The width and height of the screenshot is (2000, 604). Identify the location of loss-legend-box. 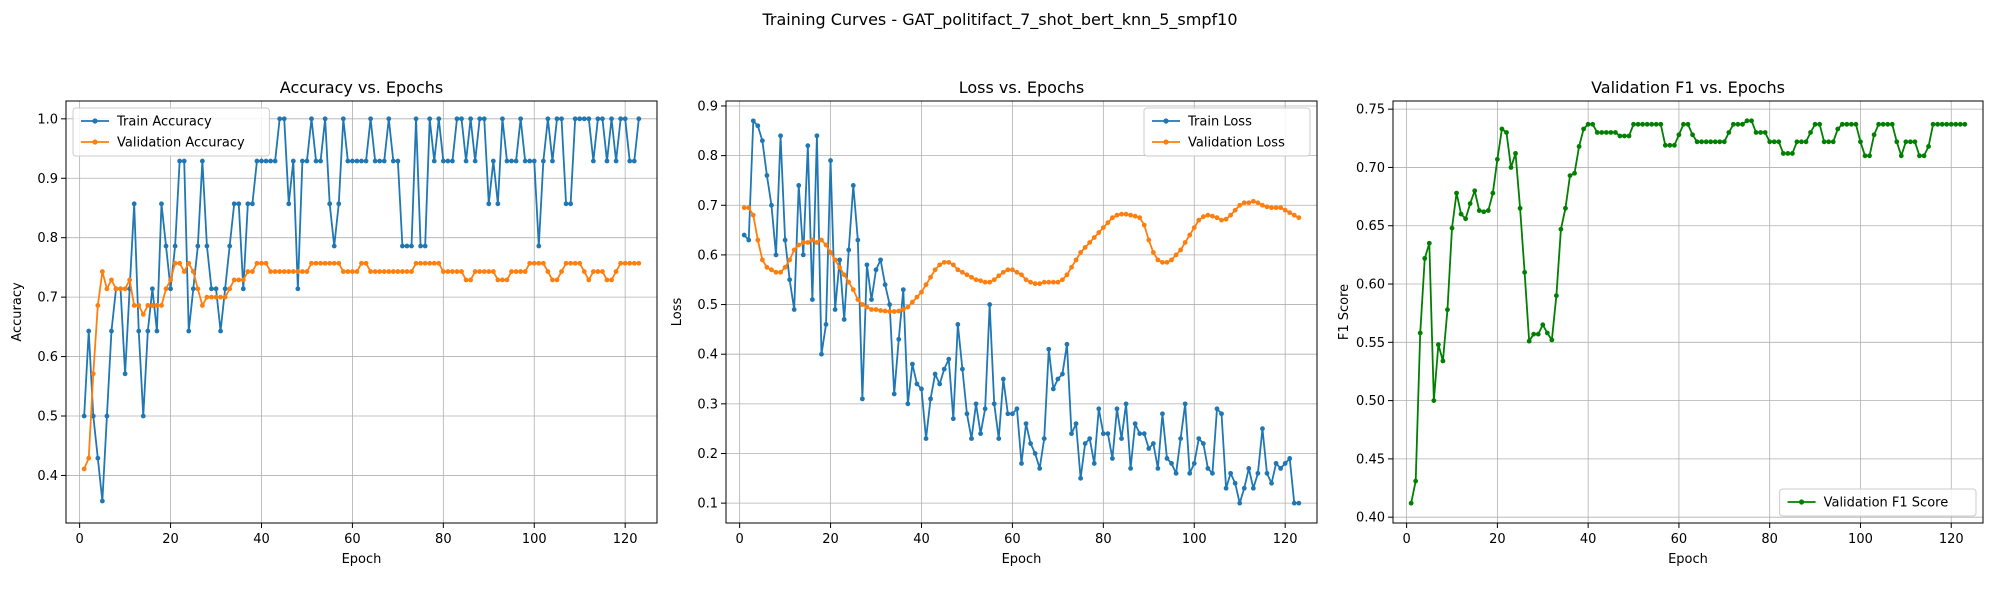
(1227, 132).